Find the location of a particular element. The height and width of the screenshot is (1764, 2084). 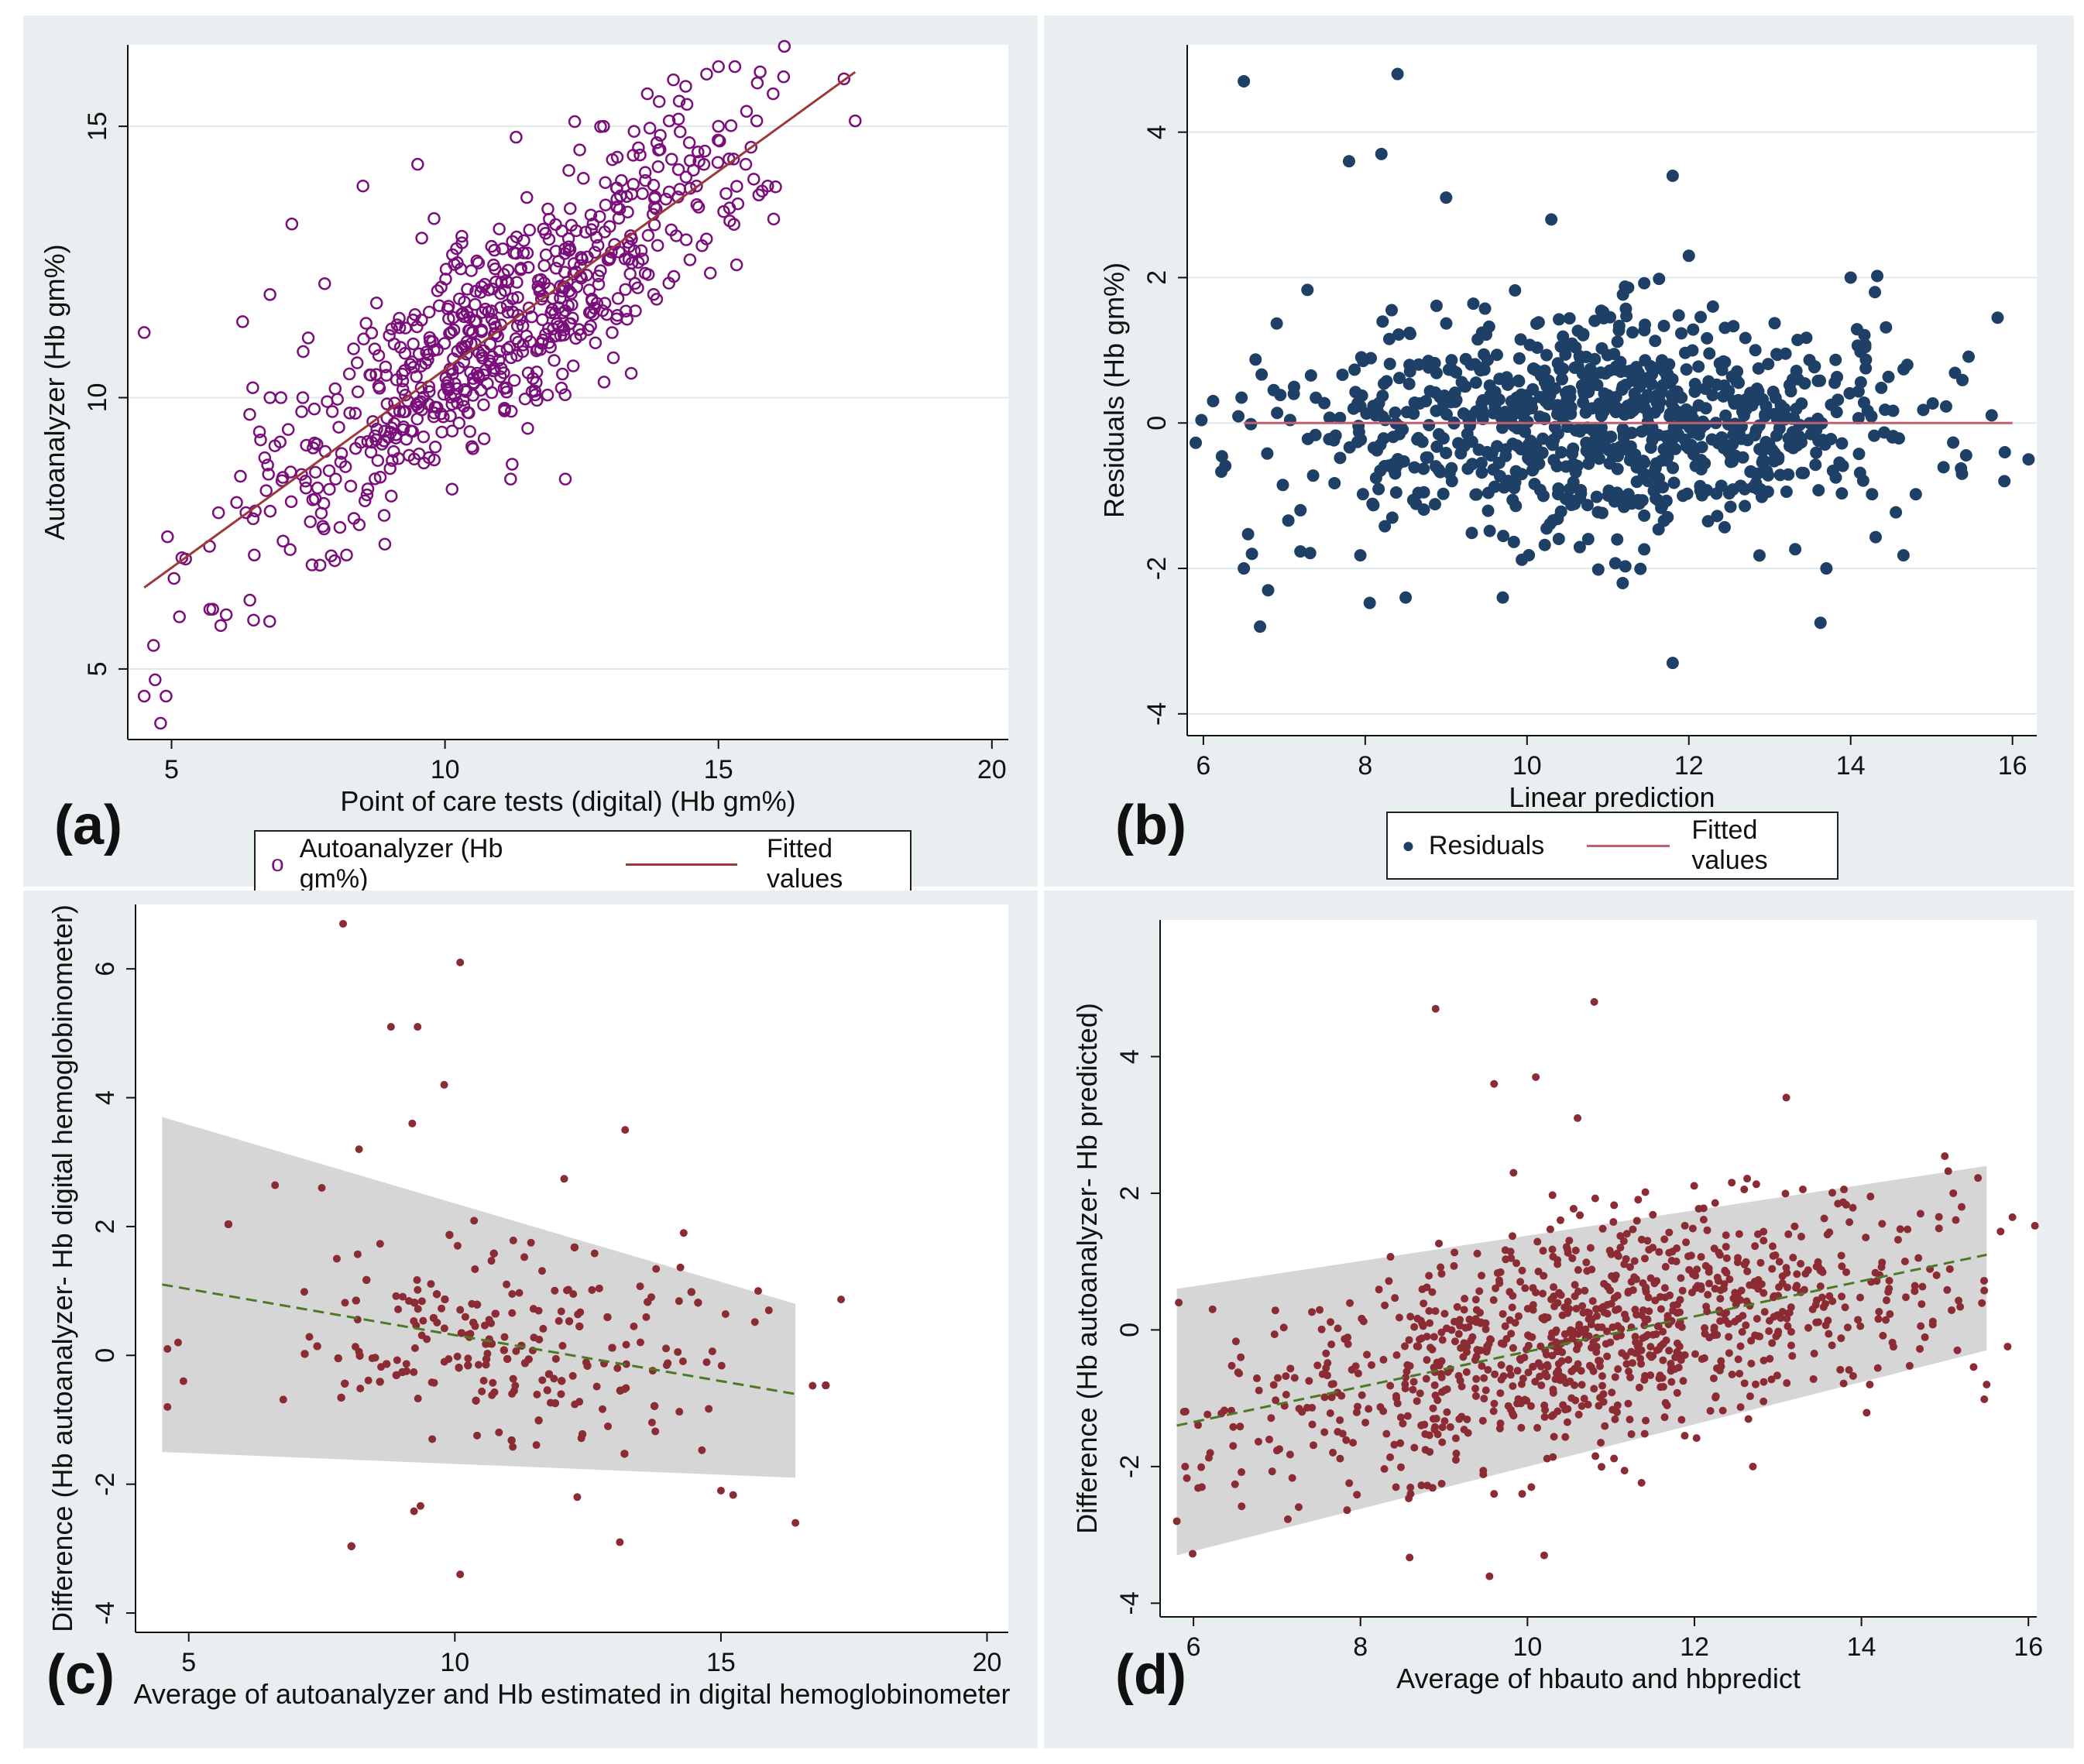

y-tick-label-c-2: 0 is located at coordinates (105, 1355).